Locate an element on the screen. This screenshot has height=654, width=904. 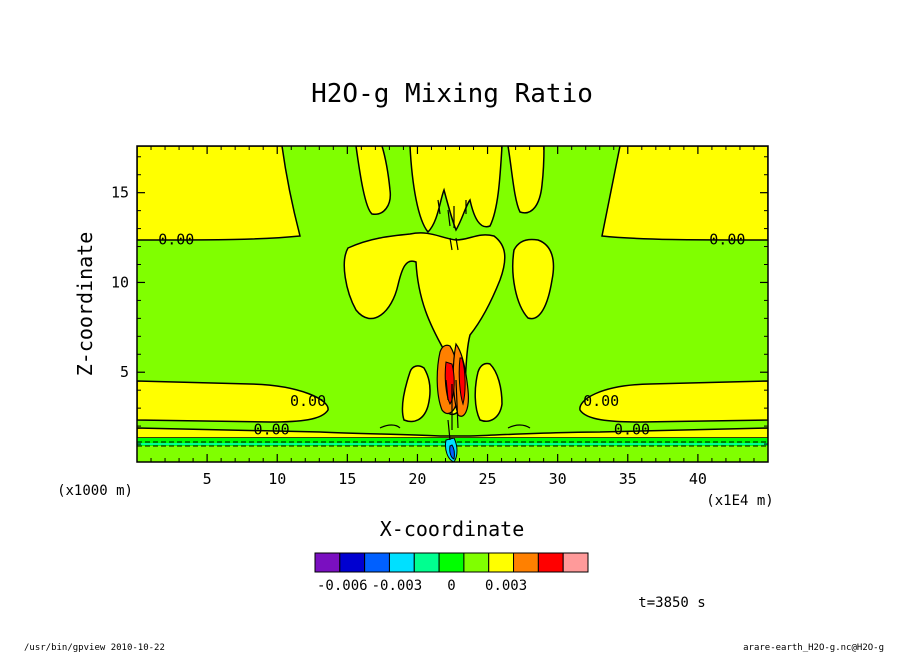
colorbar-tick-label: -0.006 is located at coordinates (342, 586).